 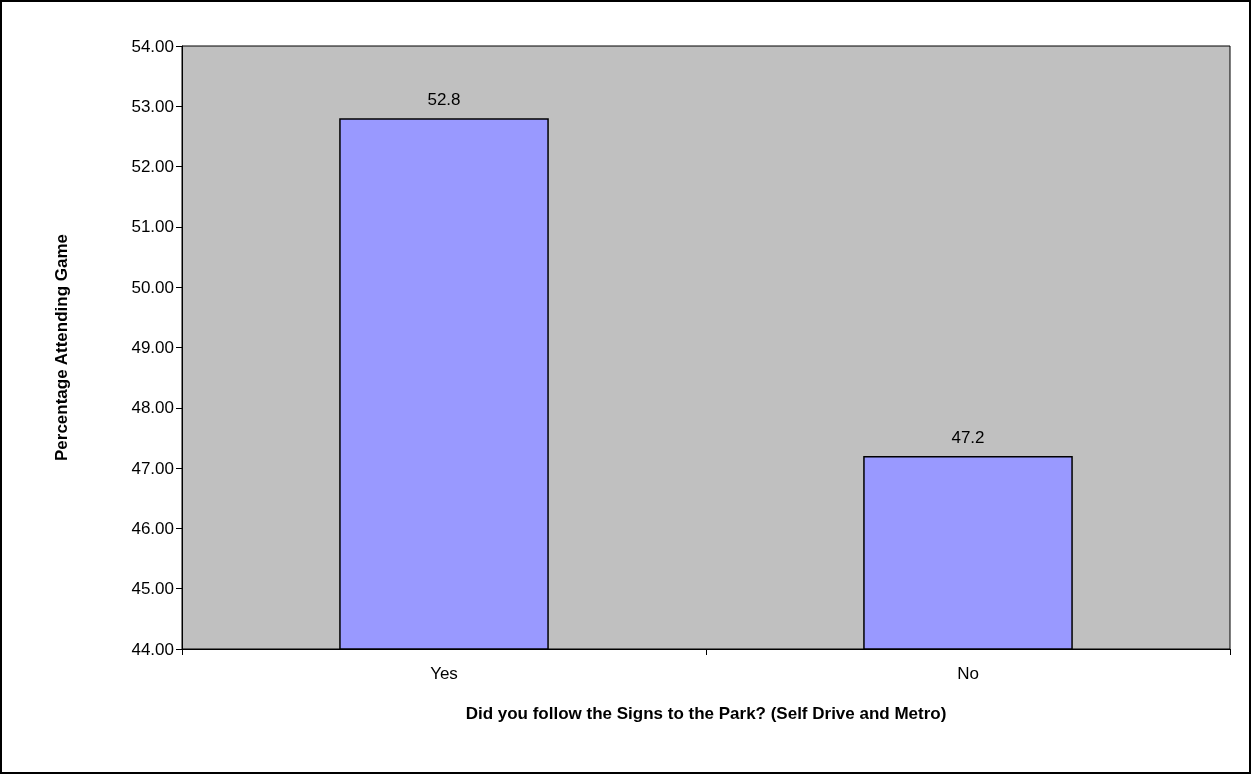 I want to click on y-tick-label: 53.00, so click(x=152, y=106).